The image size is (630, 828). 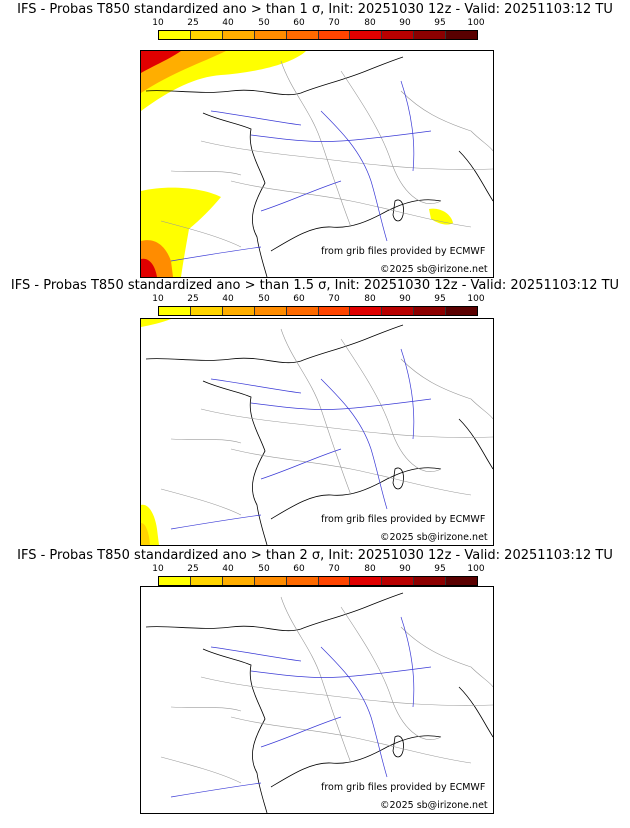 I want to click on probability-area-southwest-max, so click(x=149, y=267).